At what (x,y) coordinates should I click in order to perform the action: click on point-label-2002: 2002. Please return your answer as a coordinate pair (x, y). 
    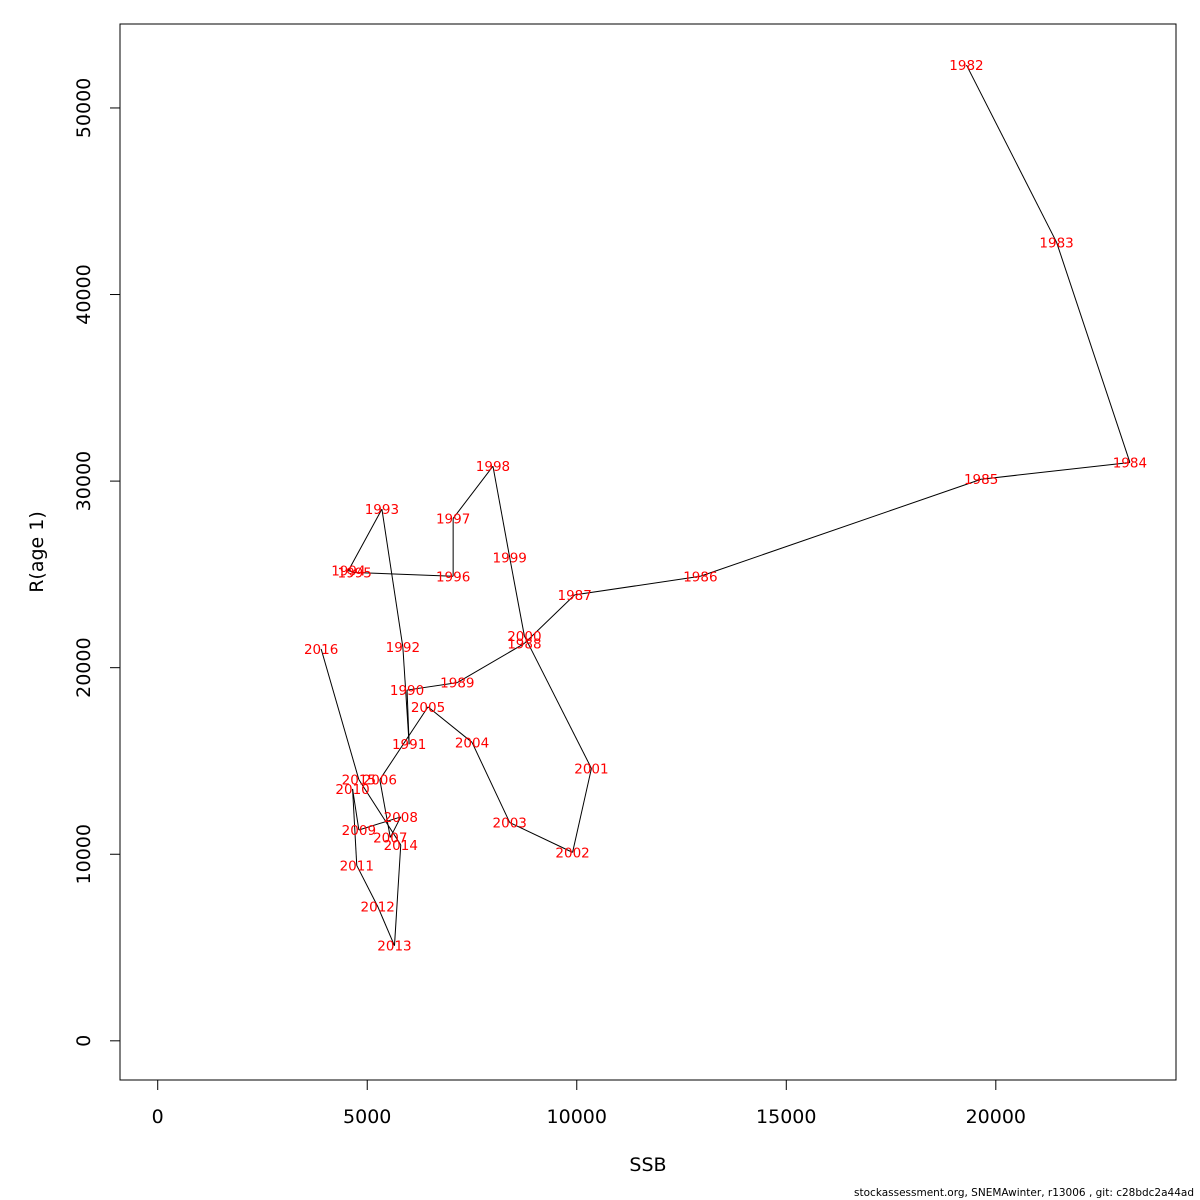
    Looking at the image, I should click on (572, 853).